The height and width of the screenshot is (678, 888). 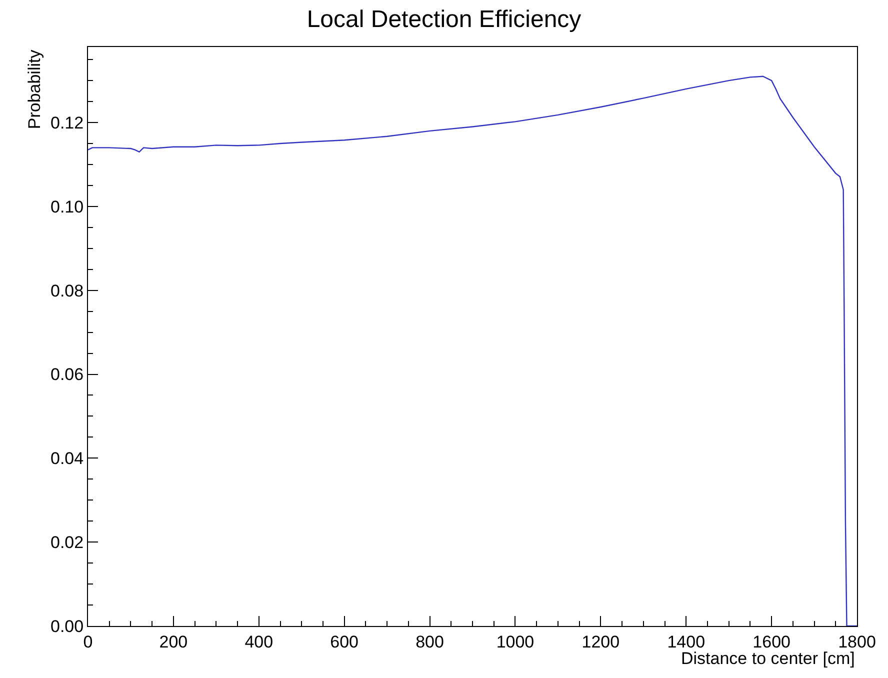 What do you see at coordinates (67, 374) in the screenshot?
I see `y-tick-label: 0.06` at bounding box center [67, 374].